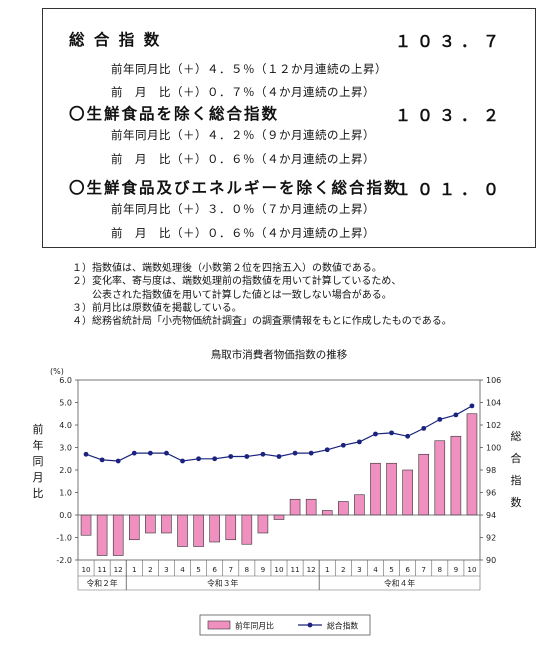 This screenshot has height=655, width=548. What do you see at coordinates (491, 560) in the screenshot?
I see `right-tick-label: 90` at bounding box center [491, 560].